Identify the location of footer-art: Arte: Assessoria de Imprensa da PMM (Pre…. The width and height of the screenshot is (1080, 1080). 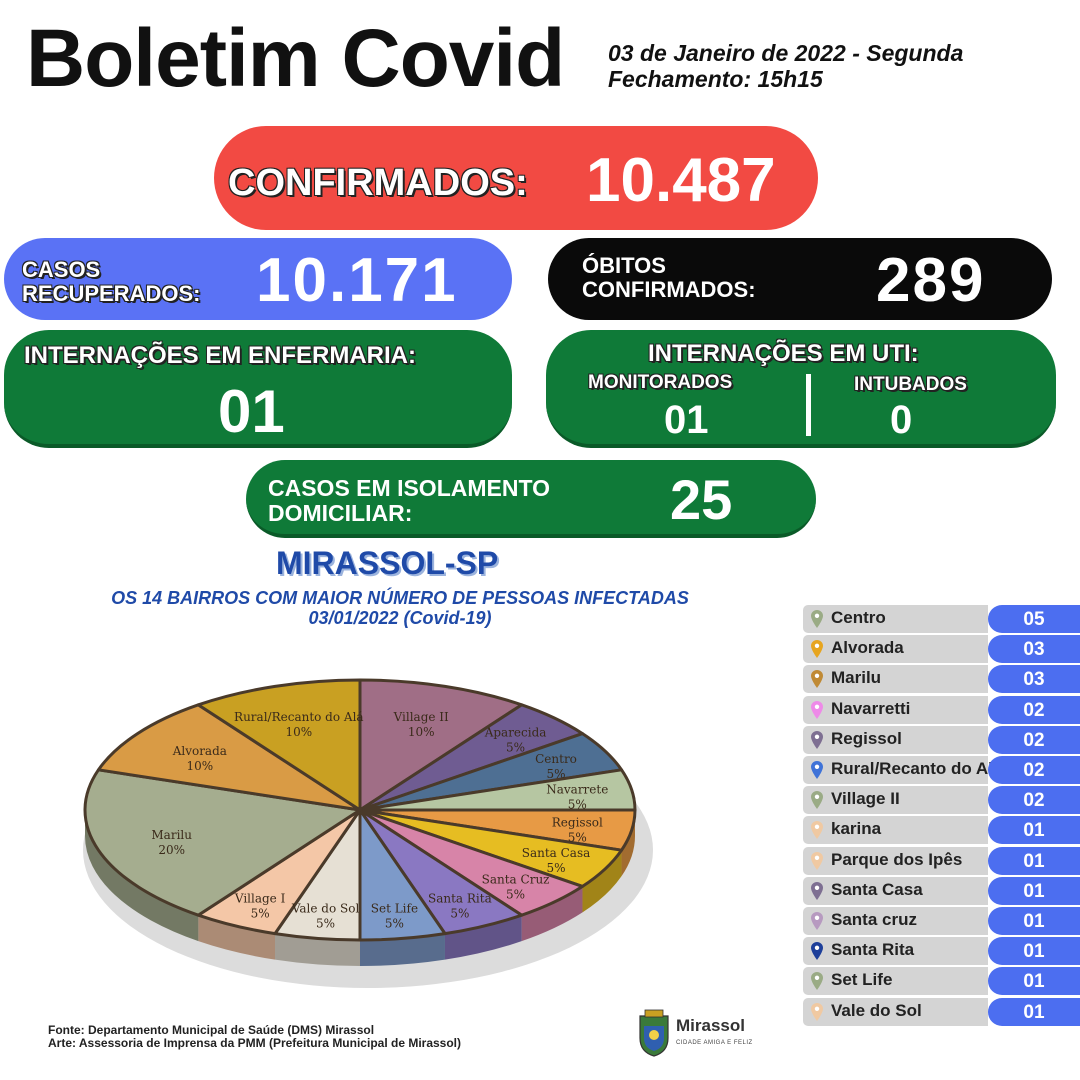
(255, 1043).